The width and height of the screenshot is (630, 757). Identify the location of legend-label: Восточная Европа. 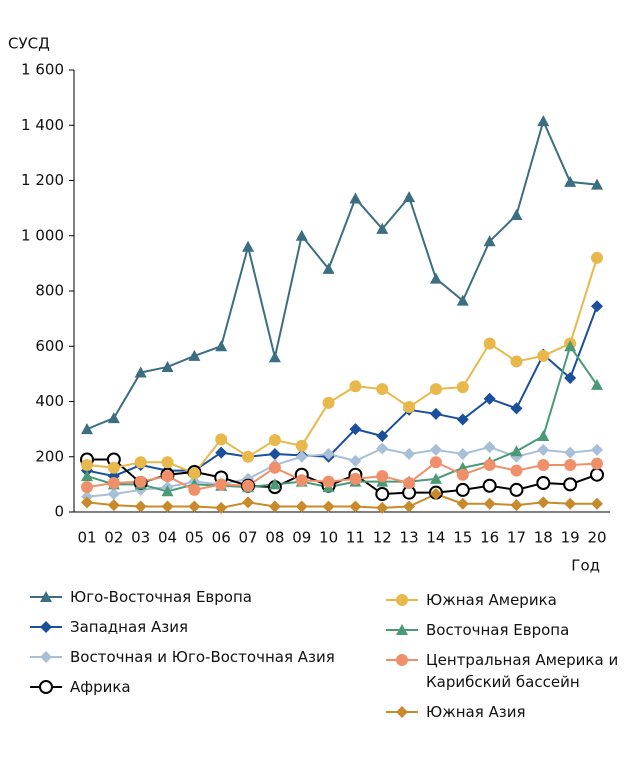
(498, 630).